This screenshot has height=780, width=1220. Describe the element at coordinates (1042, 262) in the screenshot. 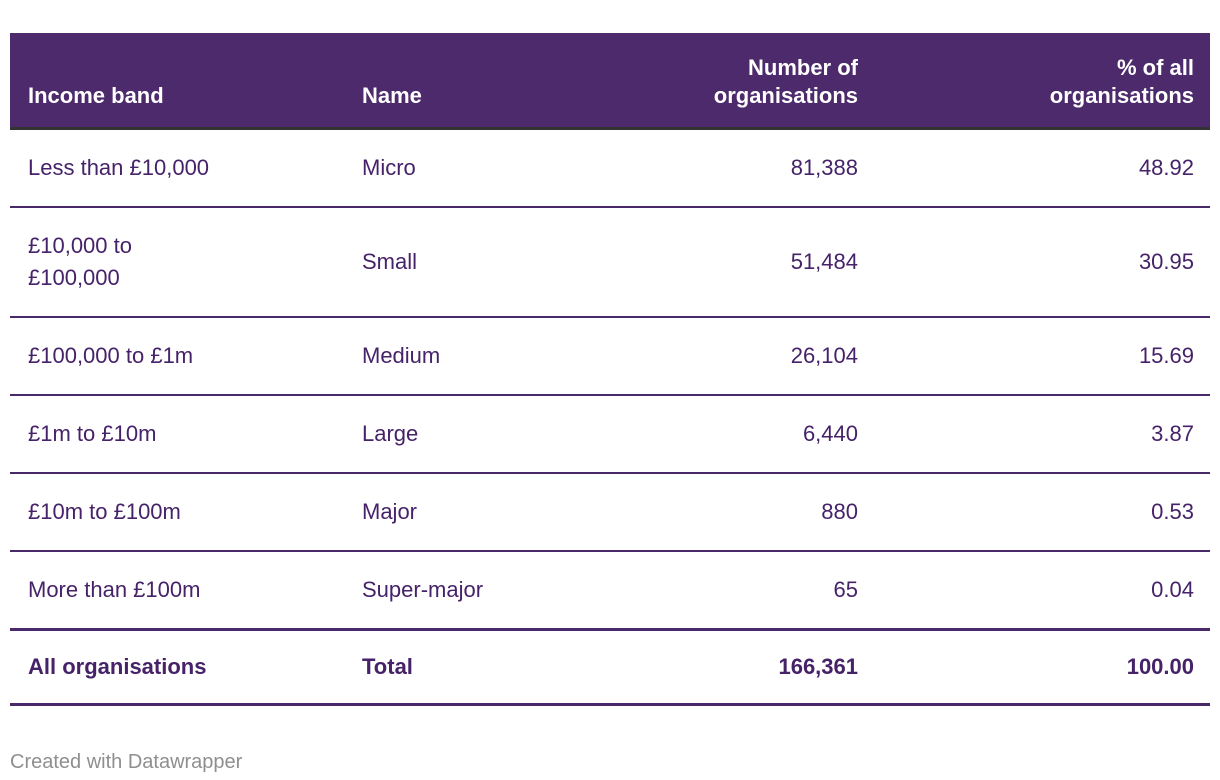

I see `cell-percent: 30.95` at that location.